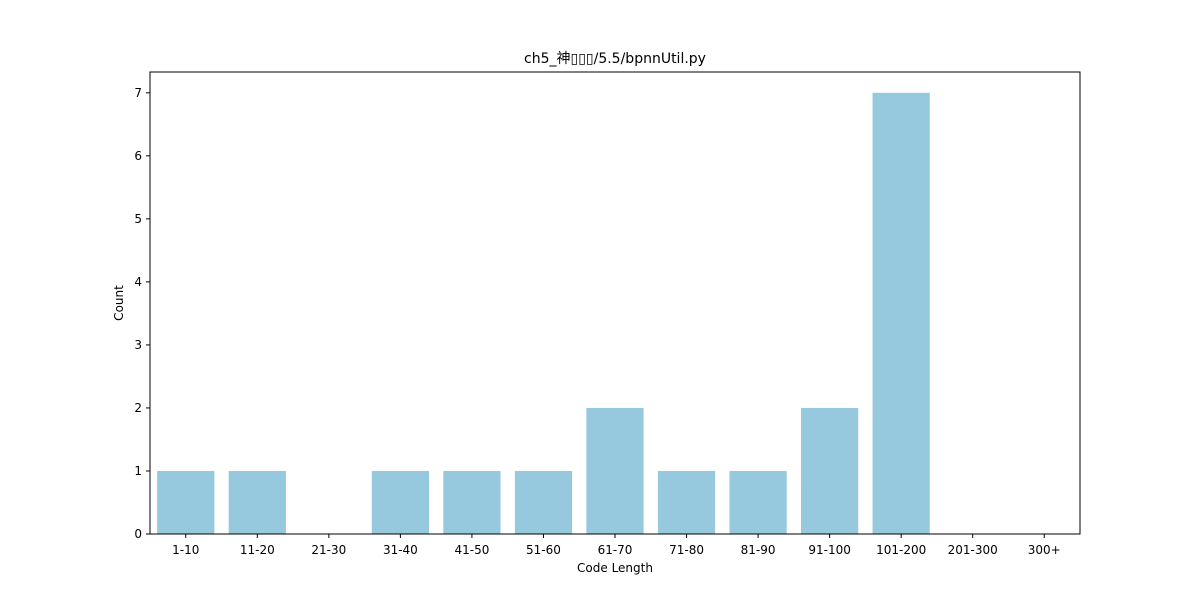 The image size is (1200, 600). What do you see at coordinates (686, 550) in the screenshot?
I see `x-tick-label: 71-80` at bounding box center [686, 550].